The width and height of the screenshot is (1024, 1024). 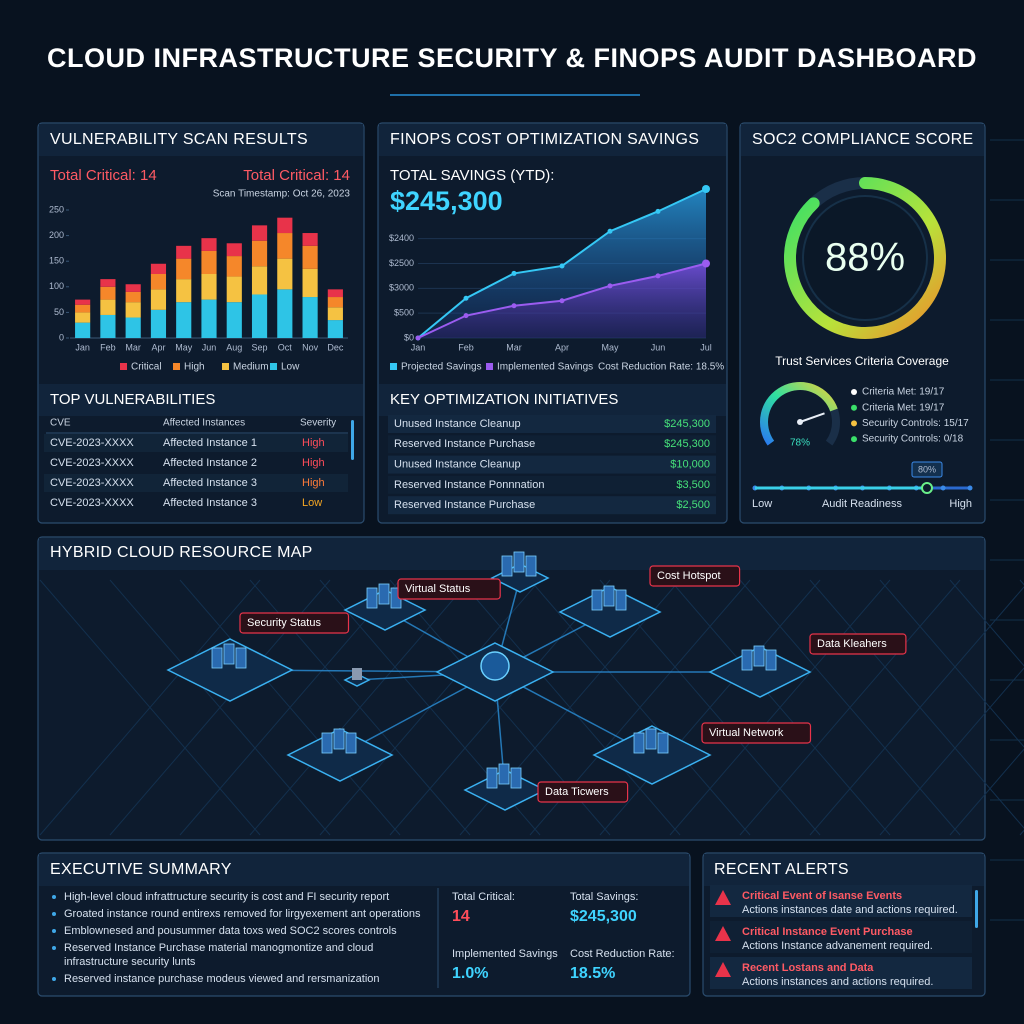 What do you see at coordinates (693, 505) in the screenshot?
I see `initiative-amount: $2,500` at bounding box center [693, 505].